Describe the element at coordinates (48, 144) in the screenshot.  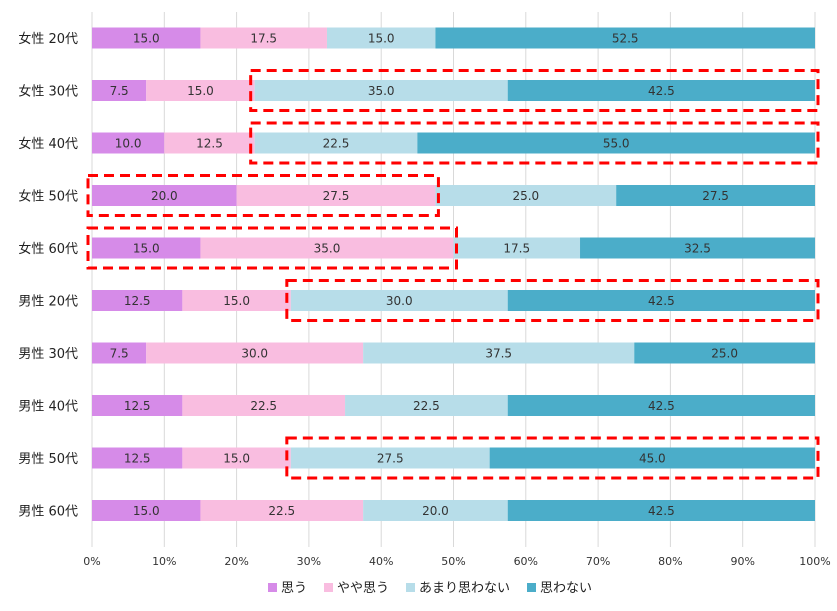
I see `category-label: 女性 40代` at that location.